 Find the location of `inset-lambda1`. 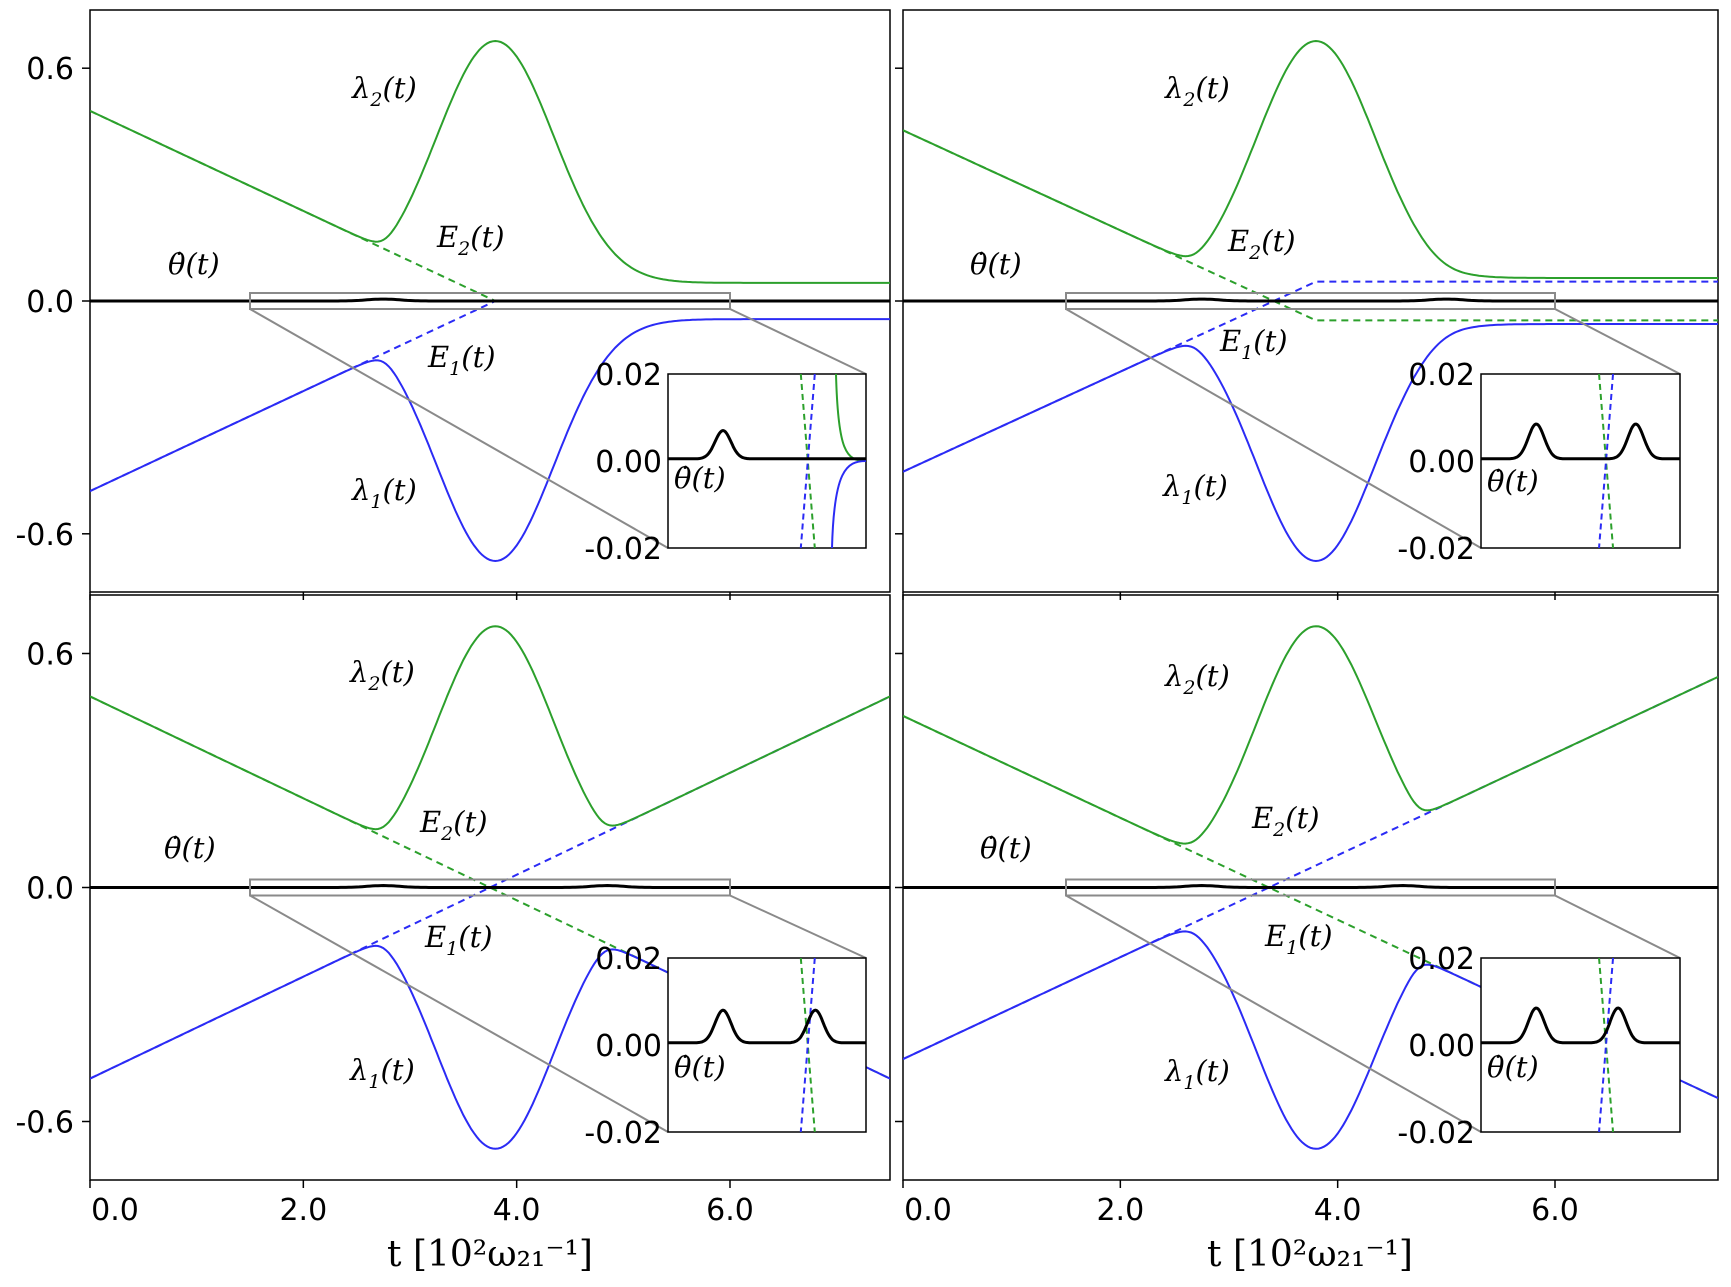

inset-lambda1 is located at coordinates (848, 504).